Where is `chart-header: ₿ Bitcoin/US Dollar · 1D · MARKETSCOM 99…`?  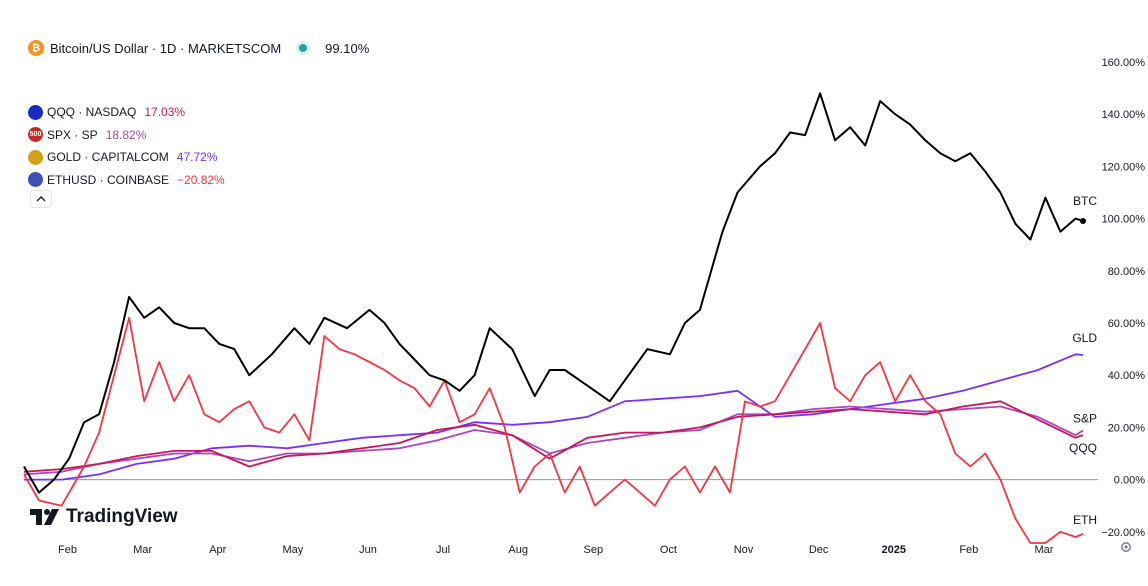
chart-header: ₿ Bitcoin/US Dollar · 1D · MARKETSCOM 99… is located at coordinates (198, 48).